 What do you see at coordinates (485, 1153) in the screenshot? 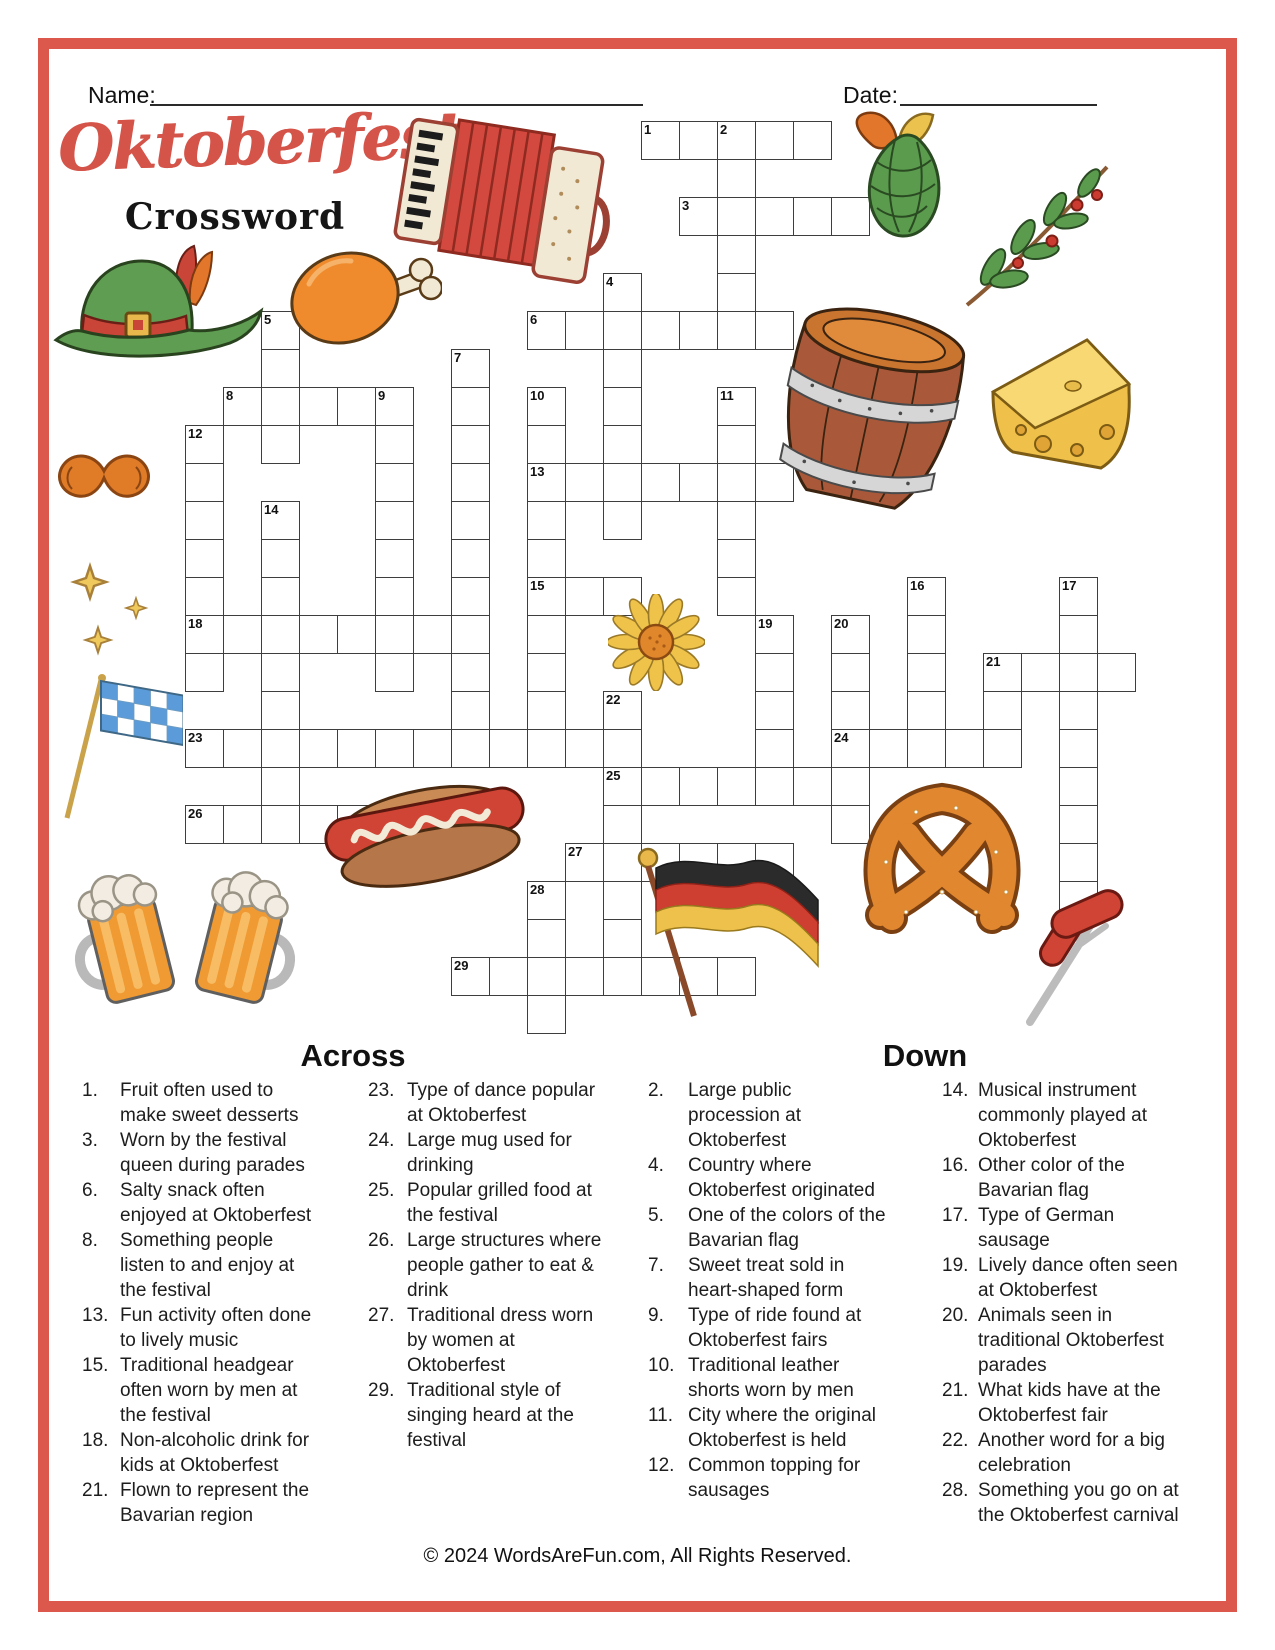
I see `clue-item: 24. Large mug used for drinking` at bounding box center [485, 1153].